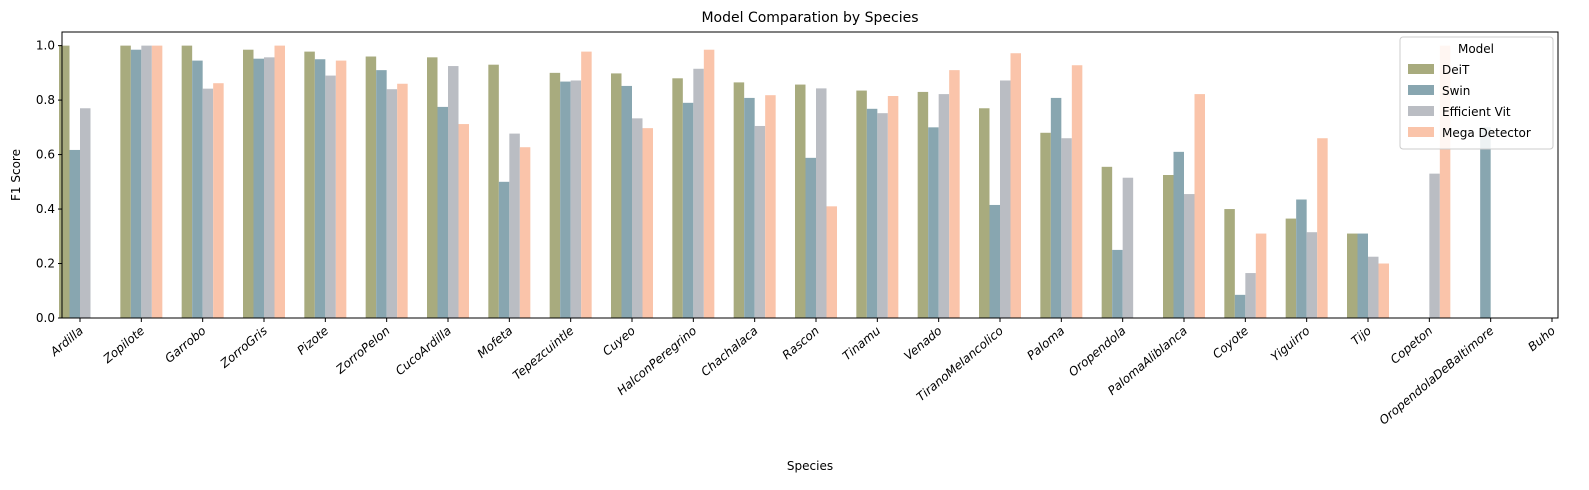 The image size is (1589, 490). What do you see at coordinates (1128, 247) in the screenshot?
I see `bar-efficient-vit-oropendola` at bounding box center [1128, 247].